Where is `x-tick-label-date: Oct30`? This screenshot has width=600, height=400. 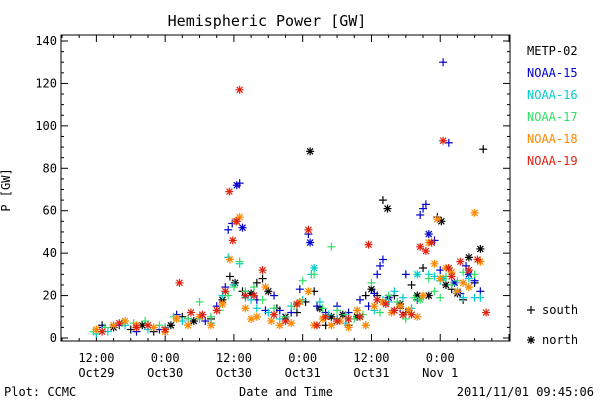
x-tick-label-date: Oct30 is located at coordinates (234, 373).